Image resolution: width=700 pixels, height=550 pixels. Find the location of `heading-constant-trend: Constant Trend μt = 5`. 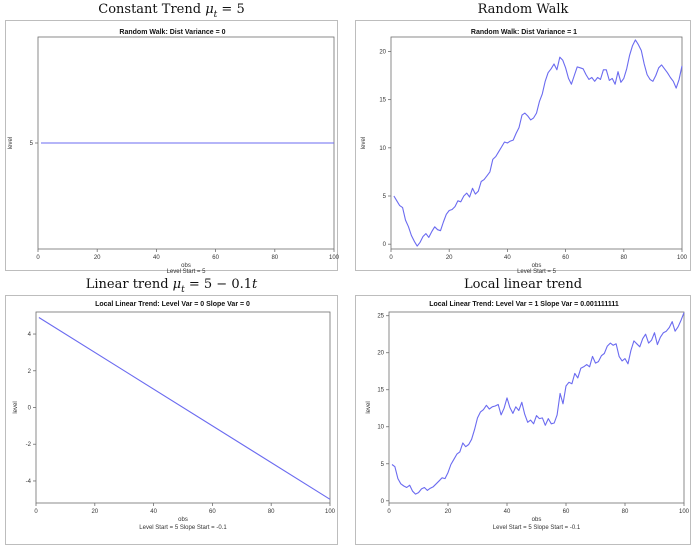

heading-constant-trend: Constant Trend μt = 5 is located at coordinates (171, 11).